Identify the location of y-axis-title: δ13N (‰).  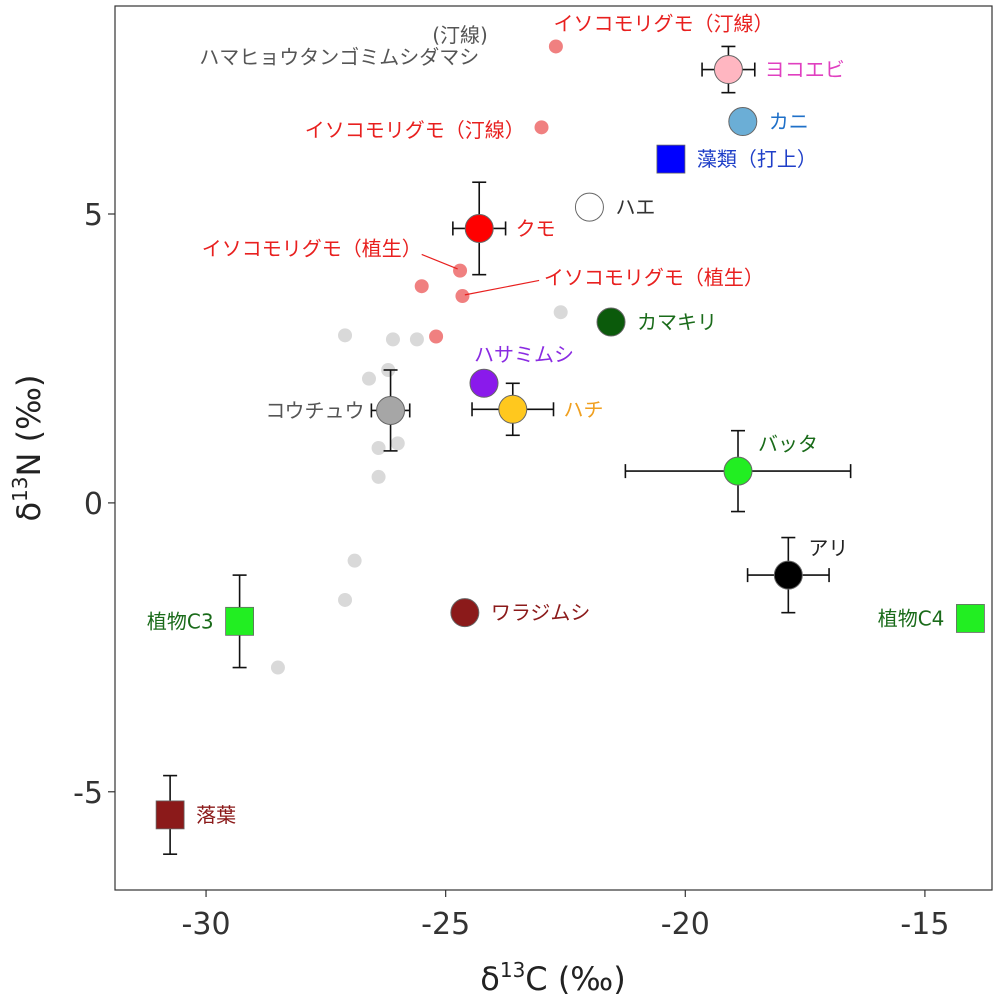
(28, 447).